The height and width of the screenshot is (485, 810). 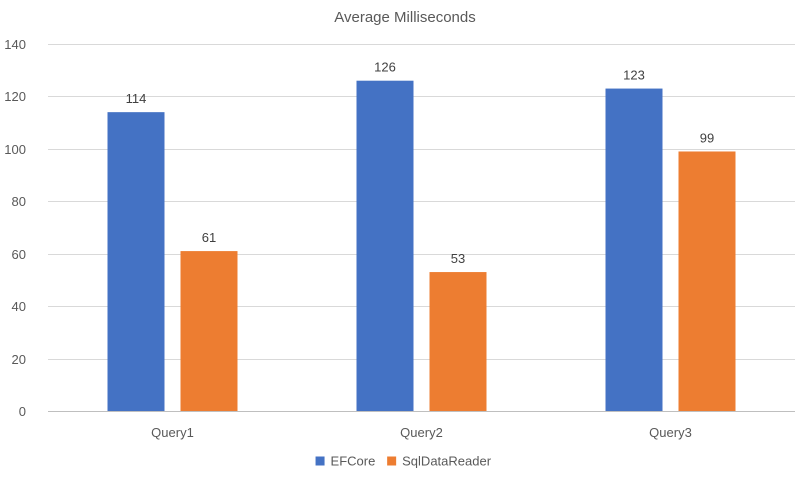 I want to click on bar-sqldatareader-query1, so click(x=209, y=331).